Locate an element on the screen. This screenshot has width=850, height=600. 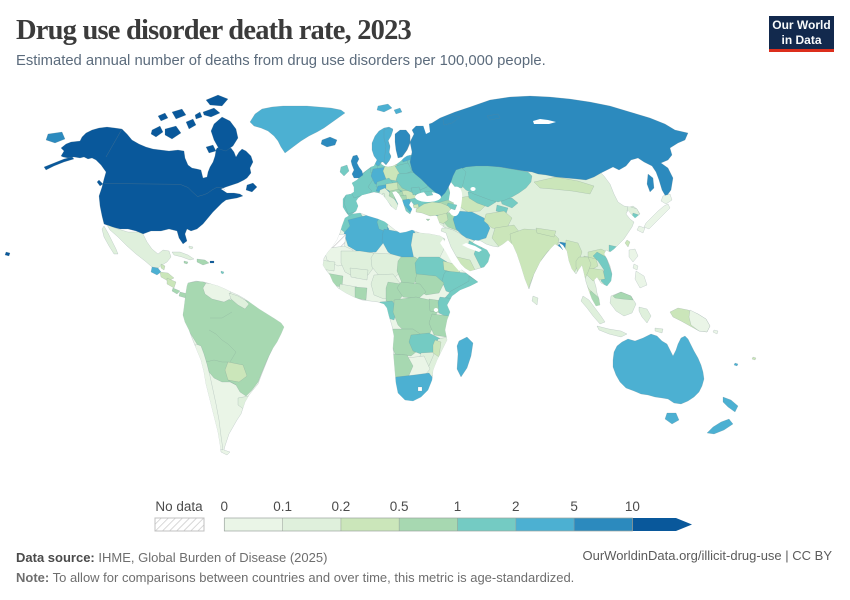
svg-text: 0 is located at coordinates (225, 506).